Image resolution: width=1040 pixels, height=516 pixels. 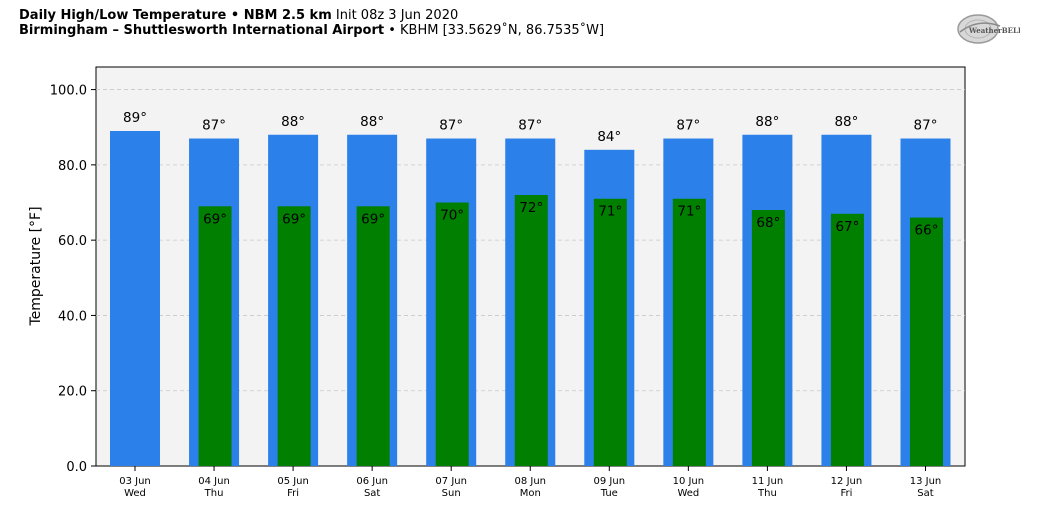 I want to click on weatherbell-logo: WeatherBELL, so click(x=988, y=29).